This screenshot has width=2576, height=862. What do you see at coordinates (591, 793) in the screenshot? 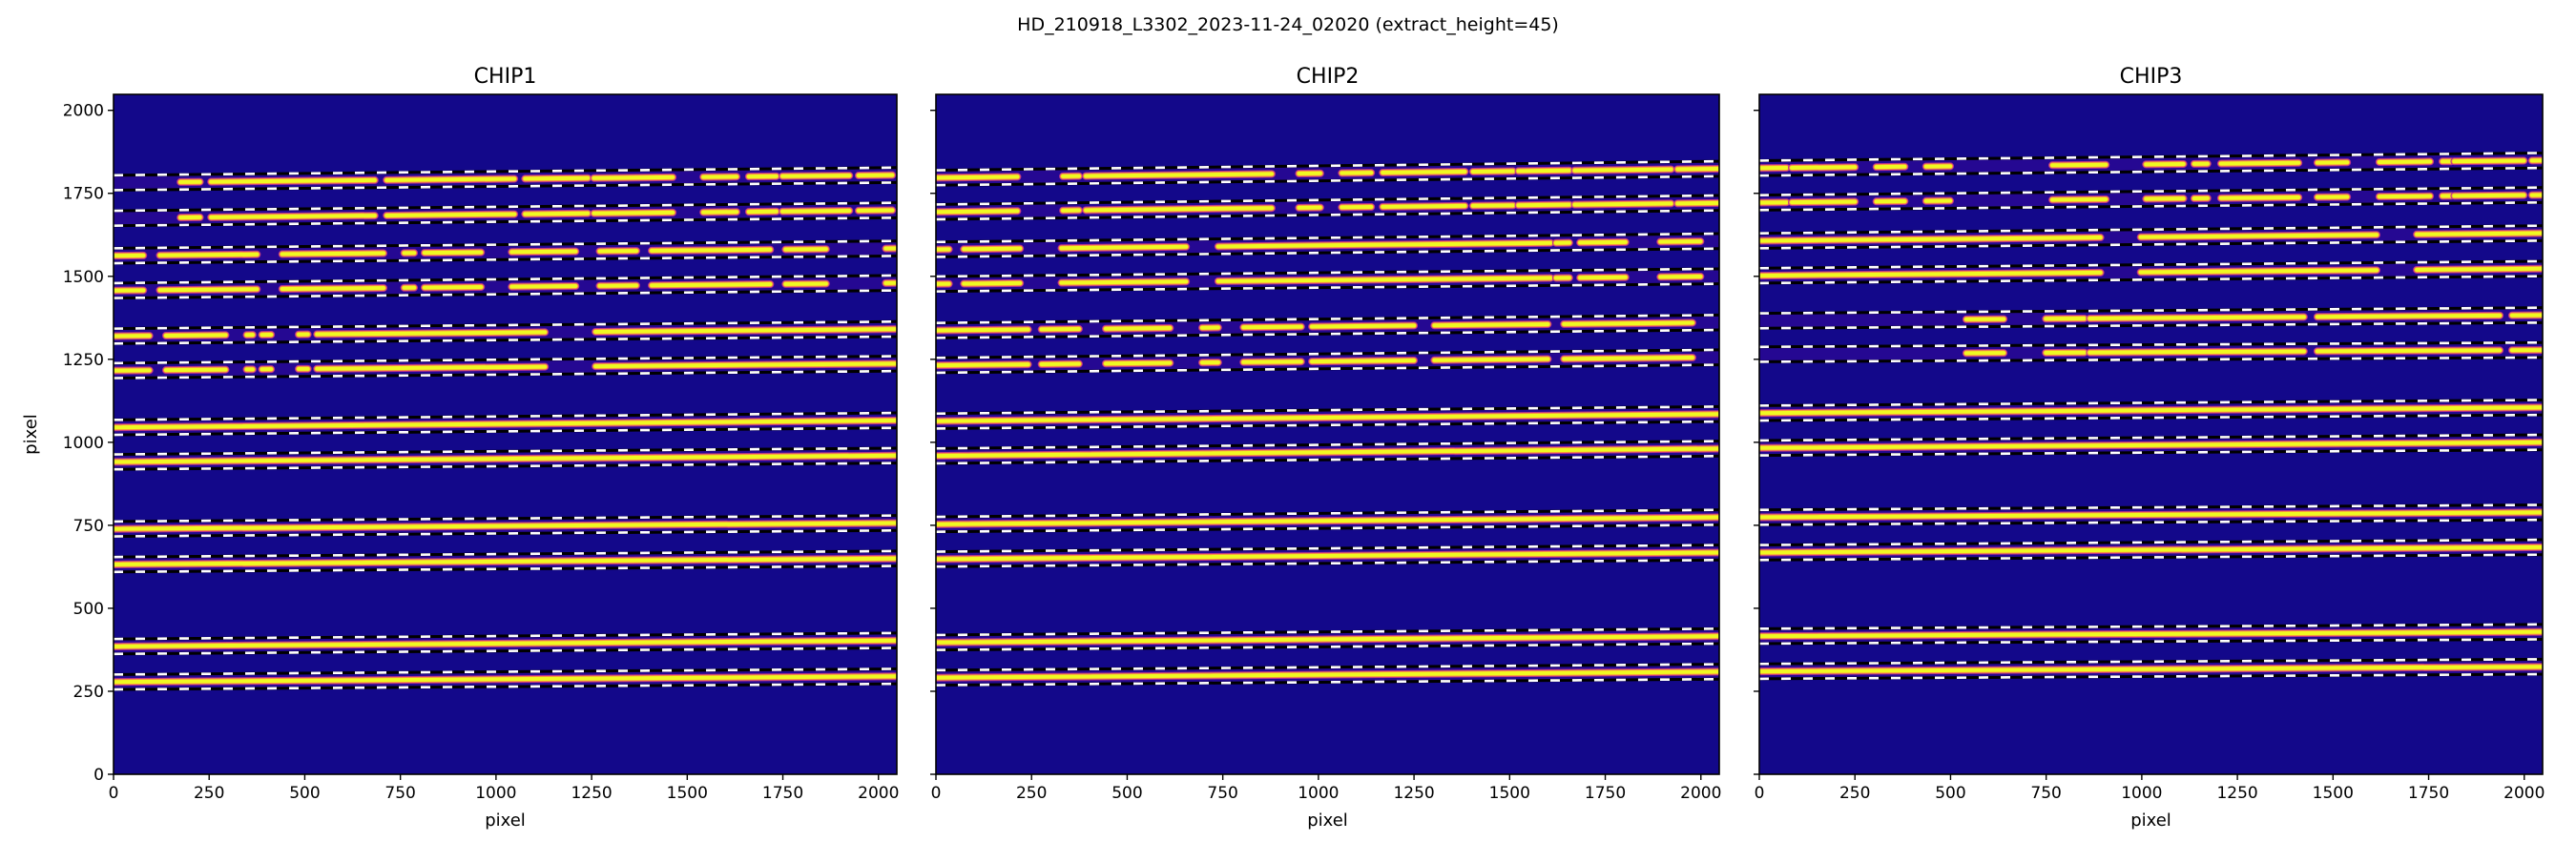
I see `x-tick-label: 1250` at bounding box center [591, 793].